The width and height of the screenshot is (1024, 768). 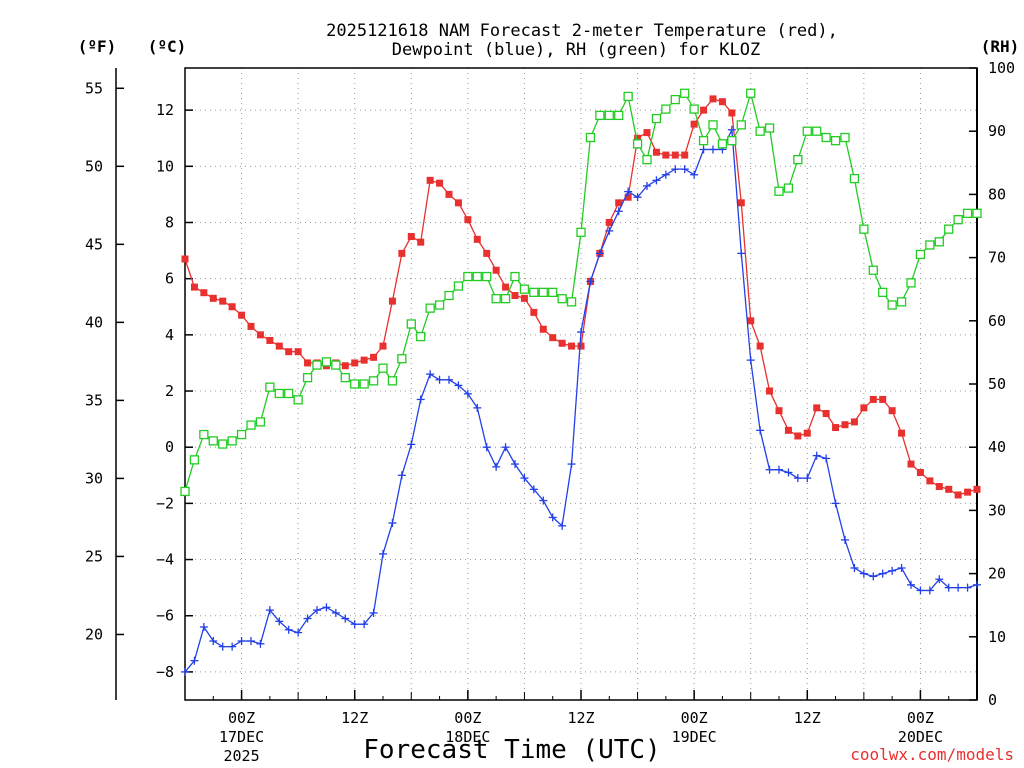 What do you see at coordinates (242, 756) in the screenshot?
I see `time-tick-year: 2025` at bounding box center [242, 756].